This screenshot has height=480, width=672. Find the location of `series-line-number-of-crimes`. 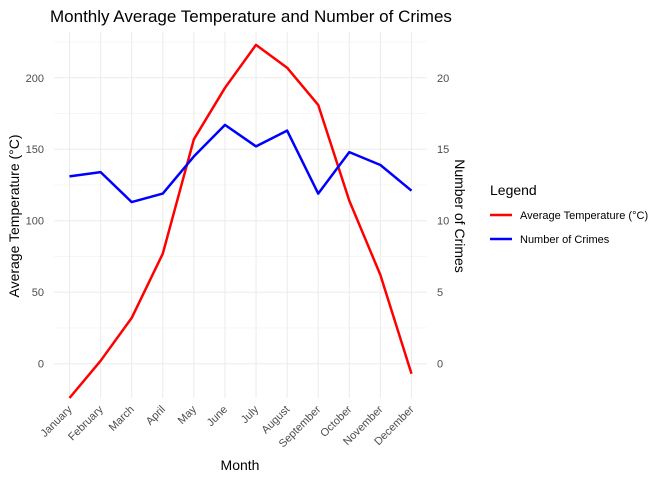

series-line-number-of-crimes is located at coordinates (241, 163).